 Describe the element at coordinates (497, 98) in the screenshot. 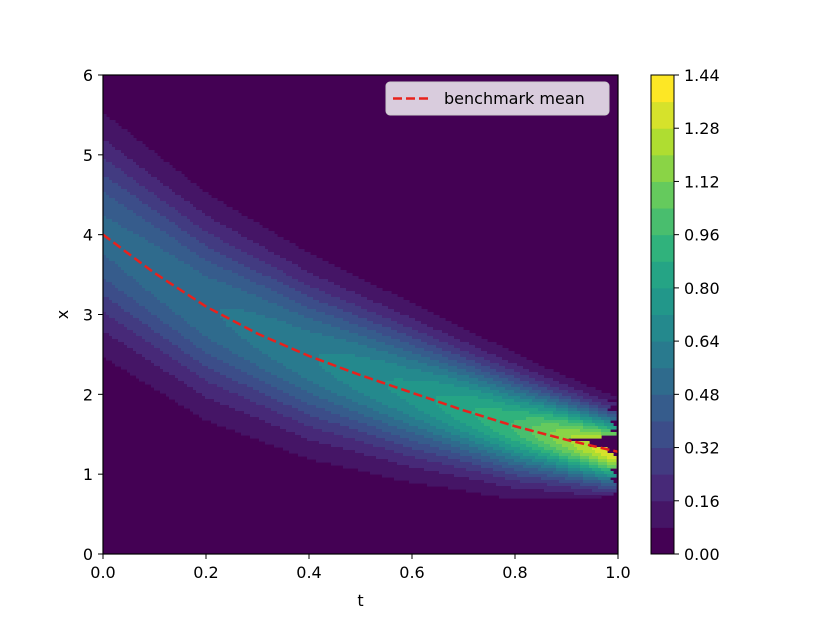

I see `legend: benchmark mean` at that location.